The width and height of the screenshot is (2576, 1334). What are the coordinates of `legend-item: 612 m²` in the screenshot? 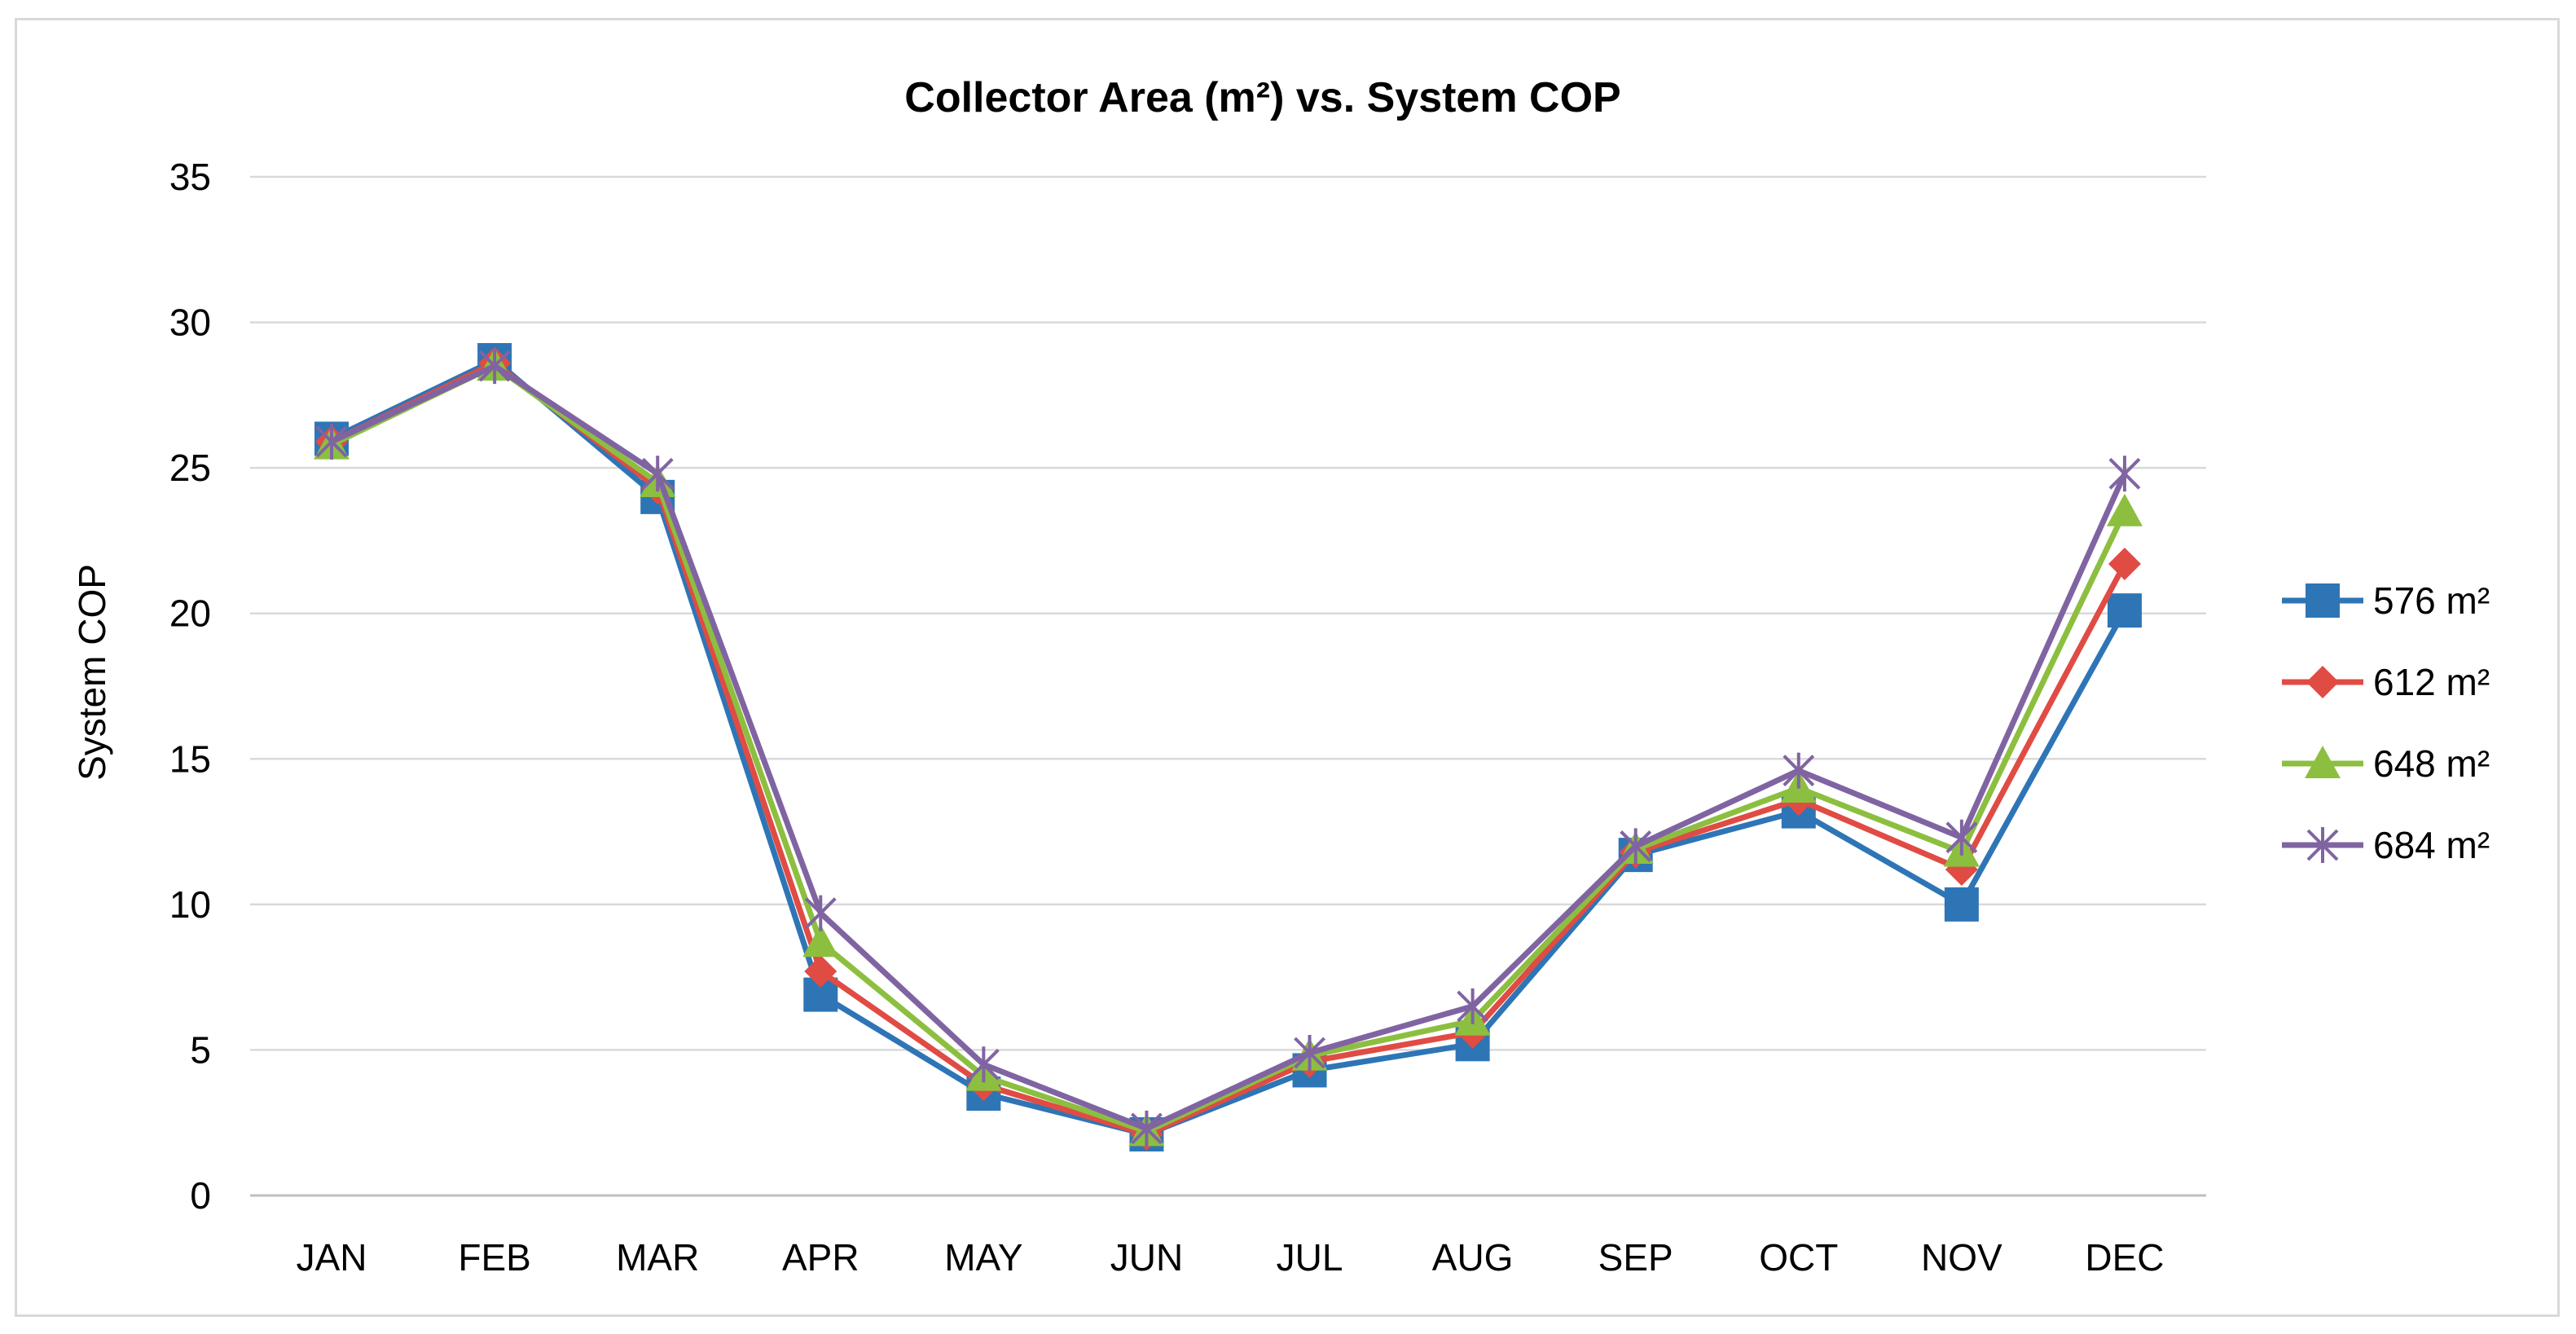 It's located at (2386, 682).